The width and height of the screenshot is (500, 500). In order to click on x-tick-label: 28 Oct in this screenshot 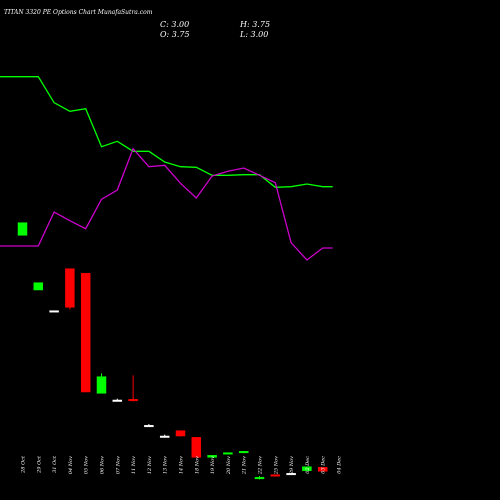, I will do `click(24, 464)`.